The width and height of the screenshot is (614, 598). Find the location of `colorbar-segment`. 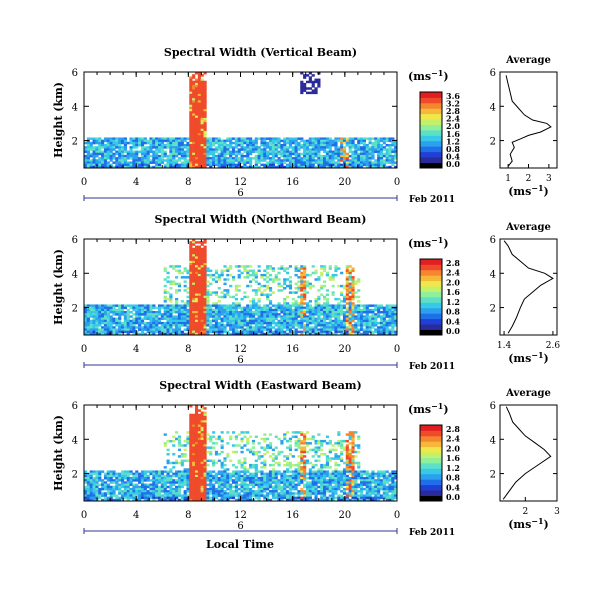

colorbar-segment is located at coordinates (431, 160).